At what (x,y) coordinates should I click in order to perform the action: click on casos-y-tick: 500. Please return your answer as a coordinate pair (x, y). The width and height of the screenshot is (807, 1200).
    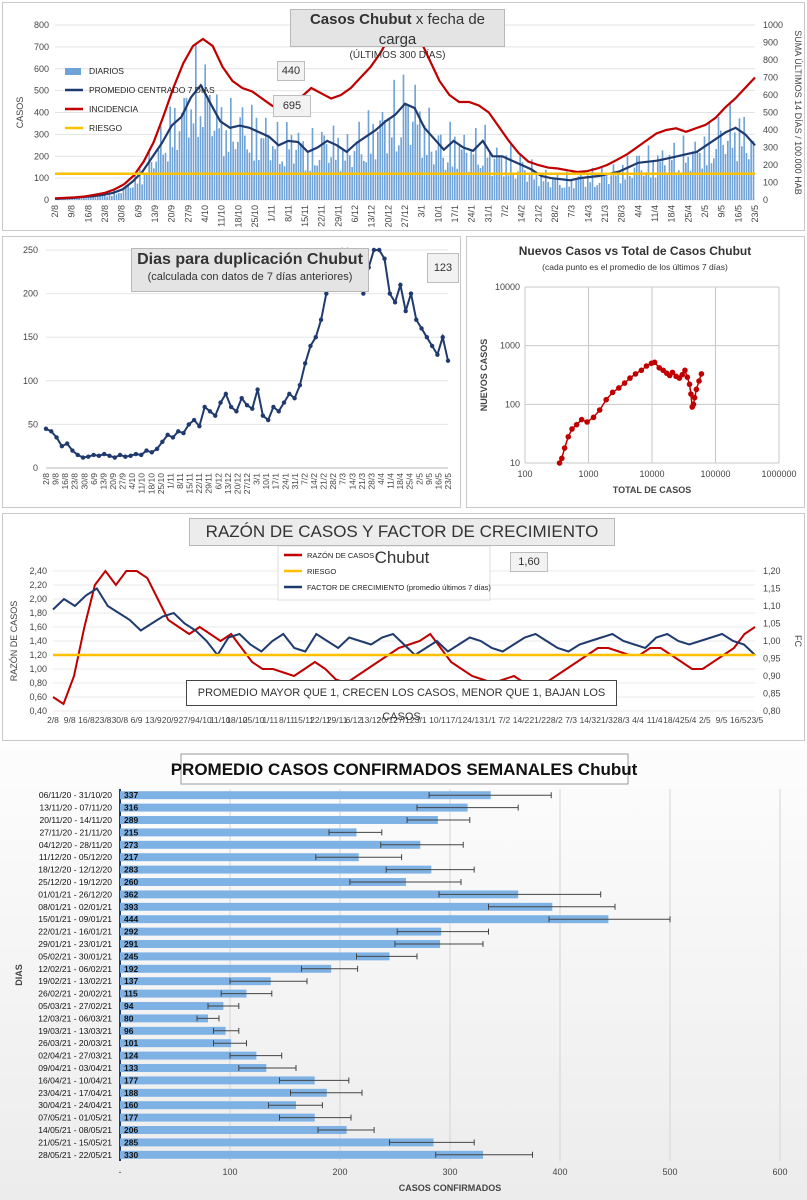
    Looking at the image, I should click on (41, 91).